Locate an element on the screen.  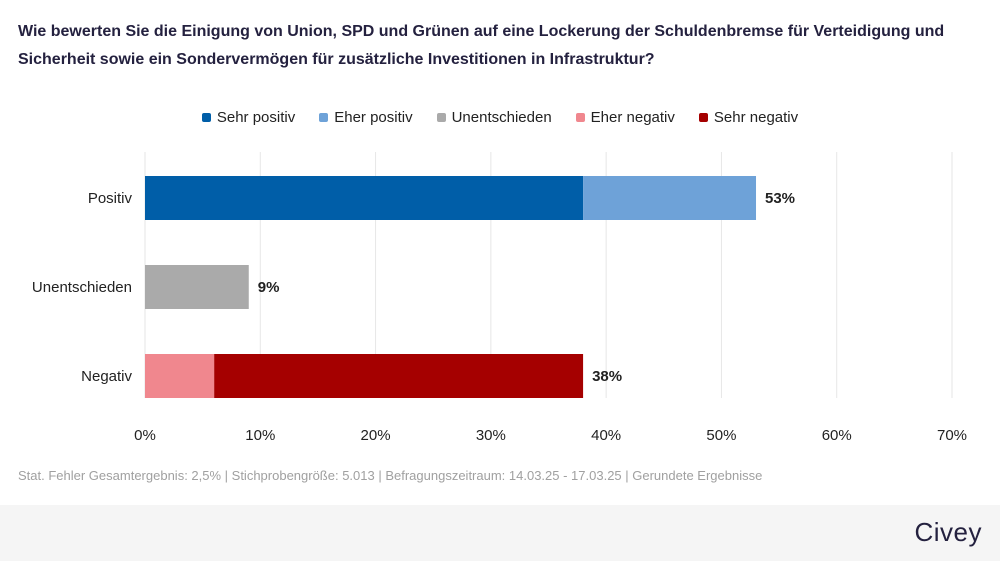
legend-item: Eher negativ is located at coordinates (625, 117).